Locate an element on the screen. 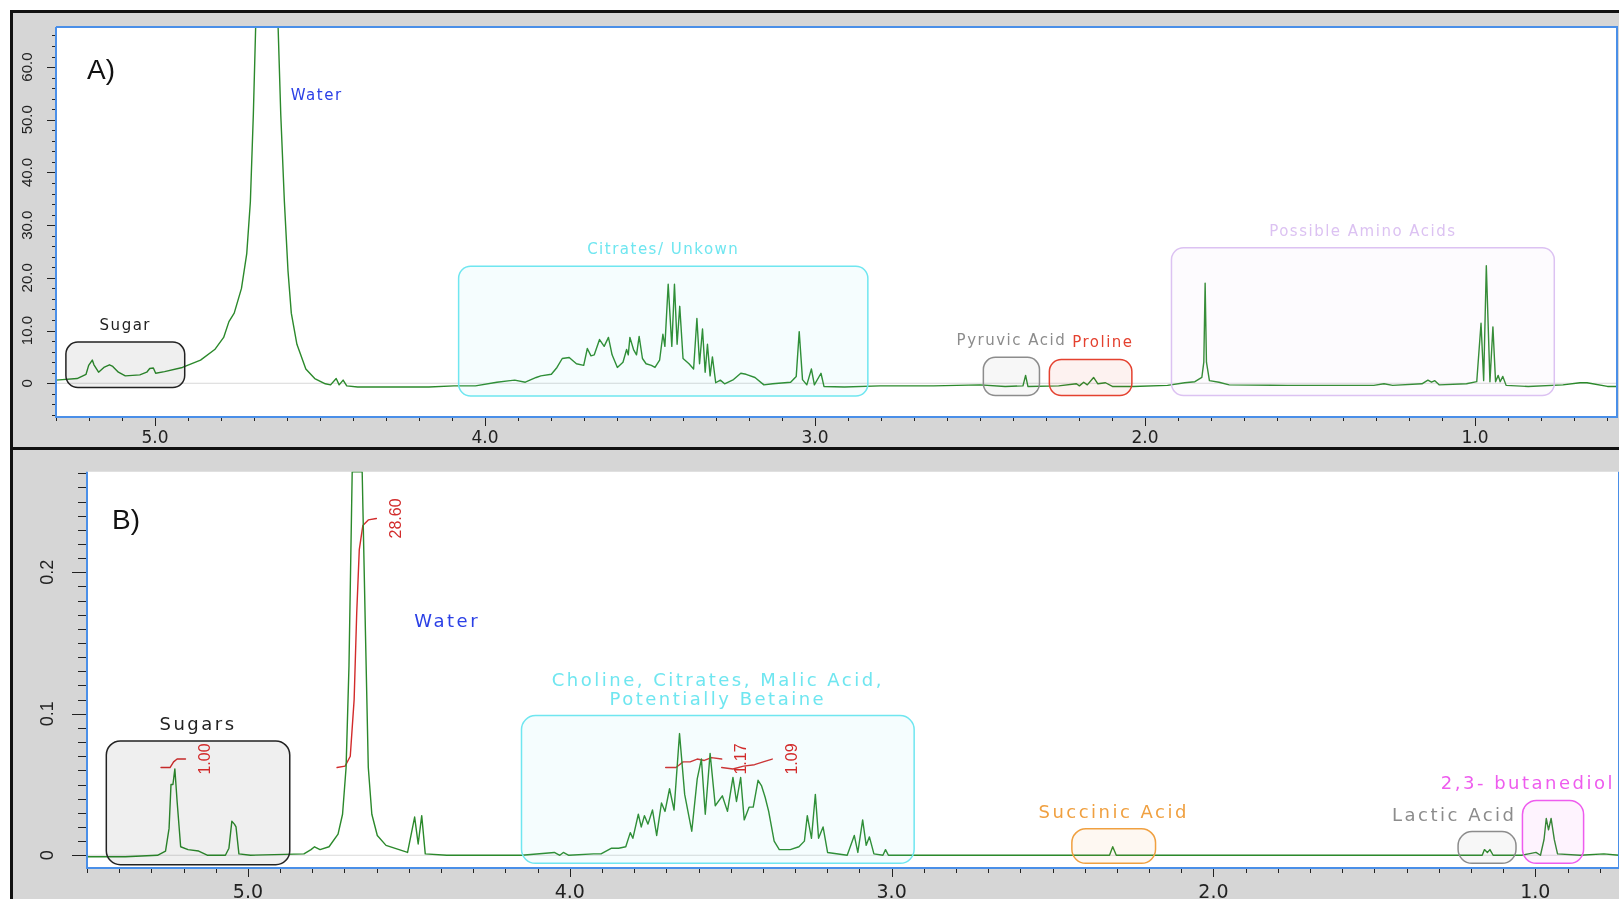 This screenshot has width=1619, height=899. annotation: 1.17 is located at coordinates (741, 759).